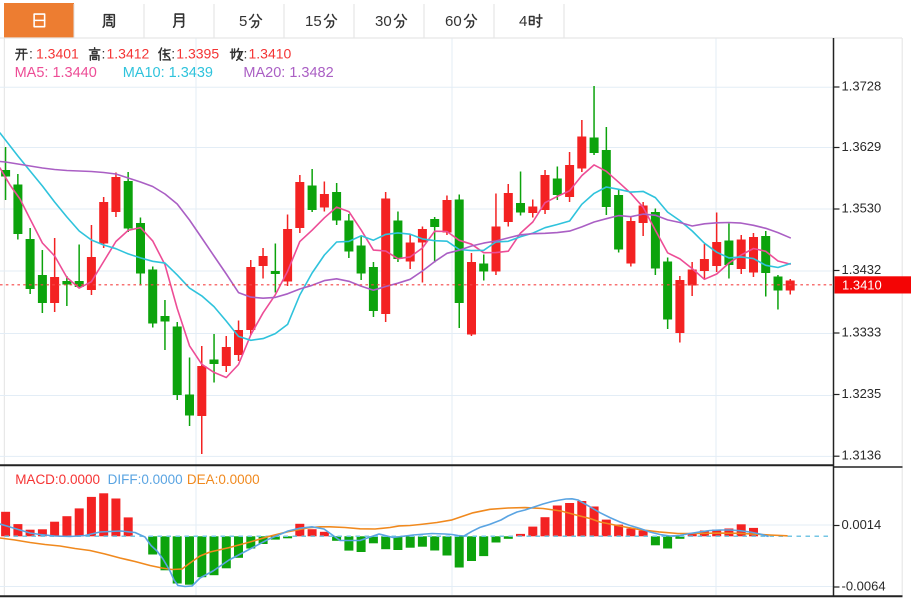 This screenshot has width=911, height=599. Describe the element at coordinates (57, 479) in the screenshot. I see `svg-text: MACD:0.0000` at that location.